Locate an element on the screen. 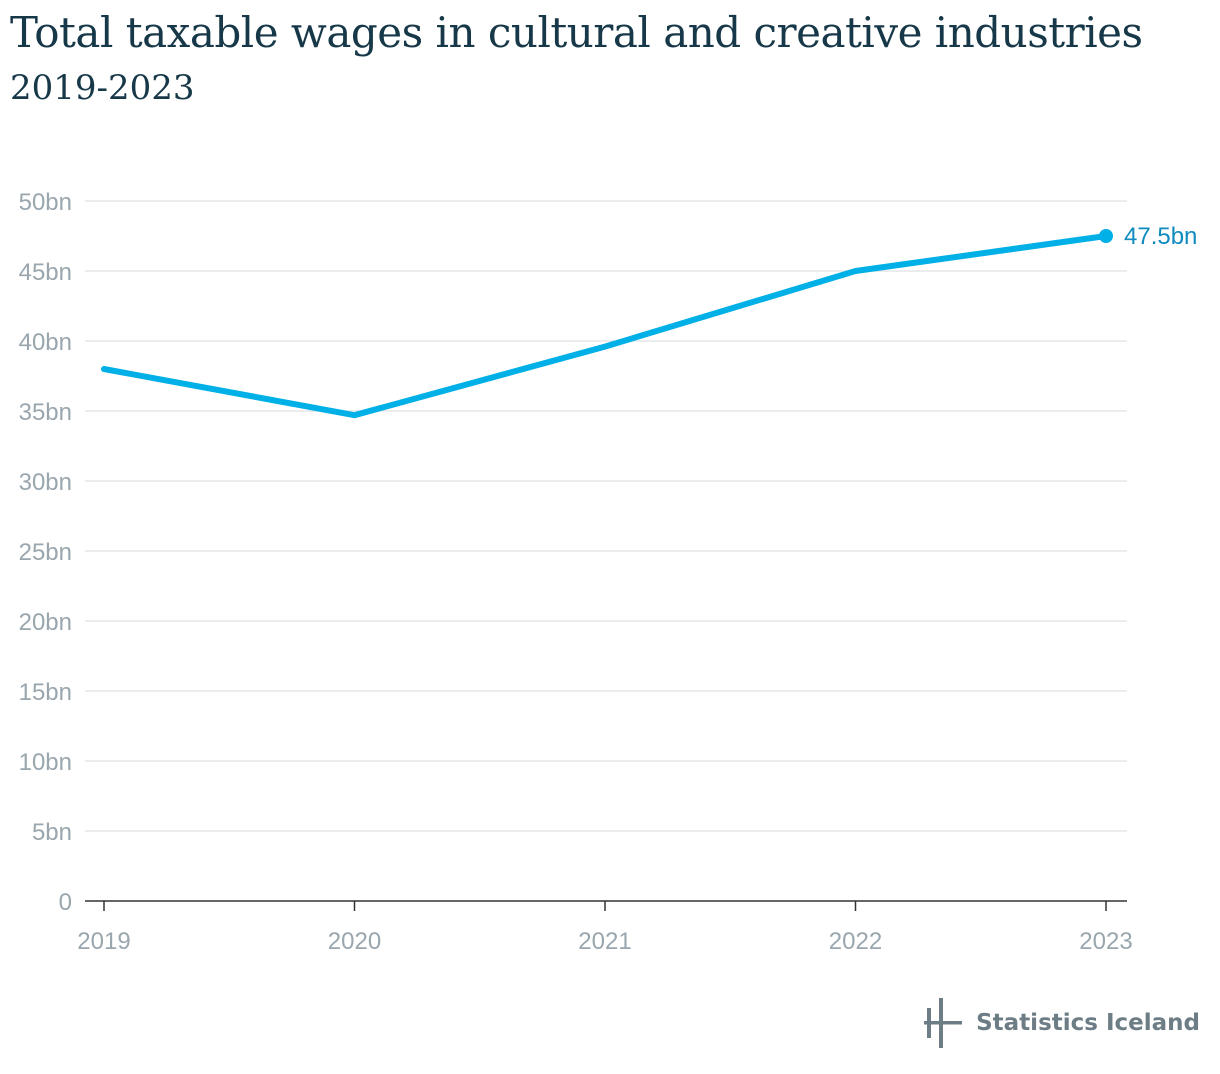 The width and height of the screenshot is (1220, 1074). end-value-label: 47.5bn is located at coordinates (1160, 236).